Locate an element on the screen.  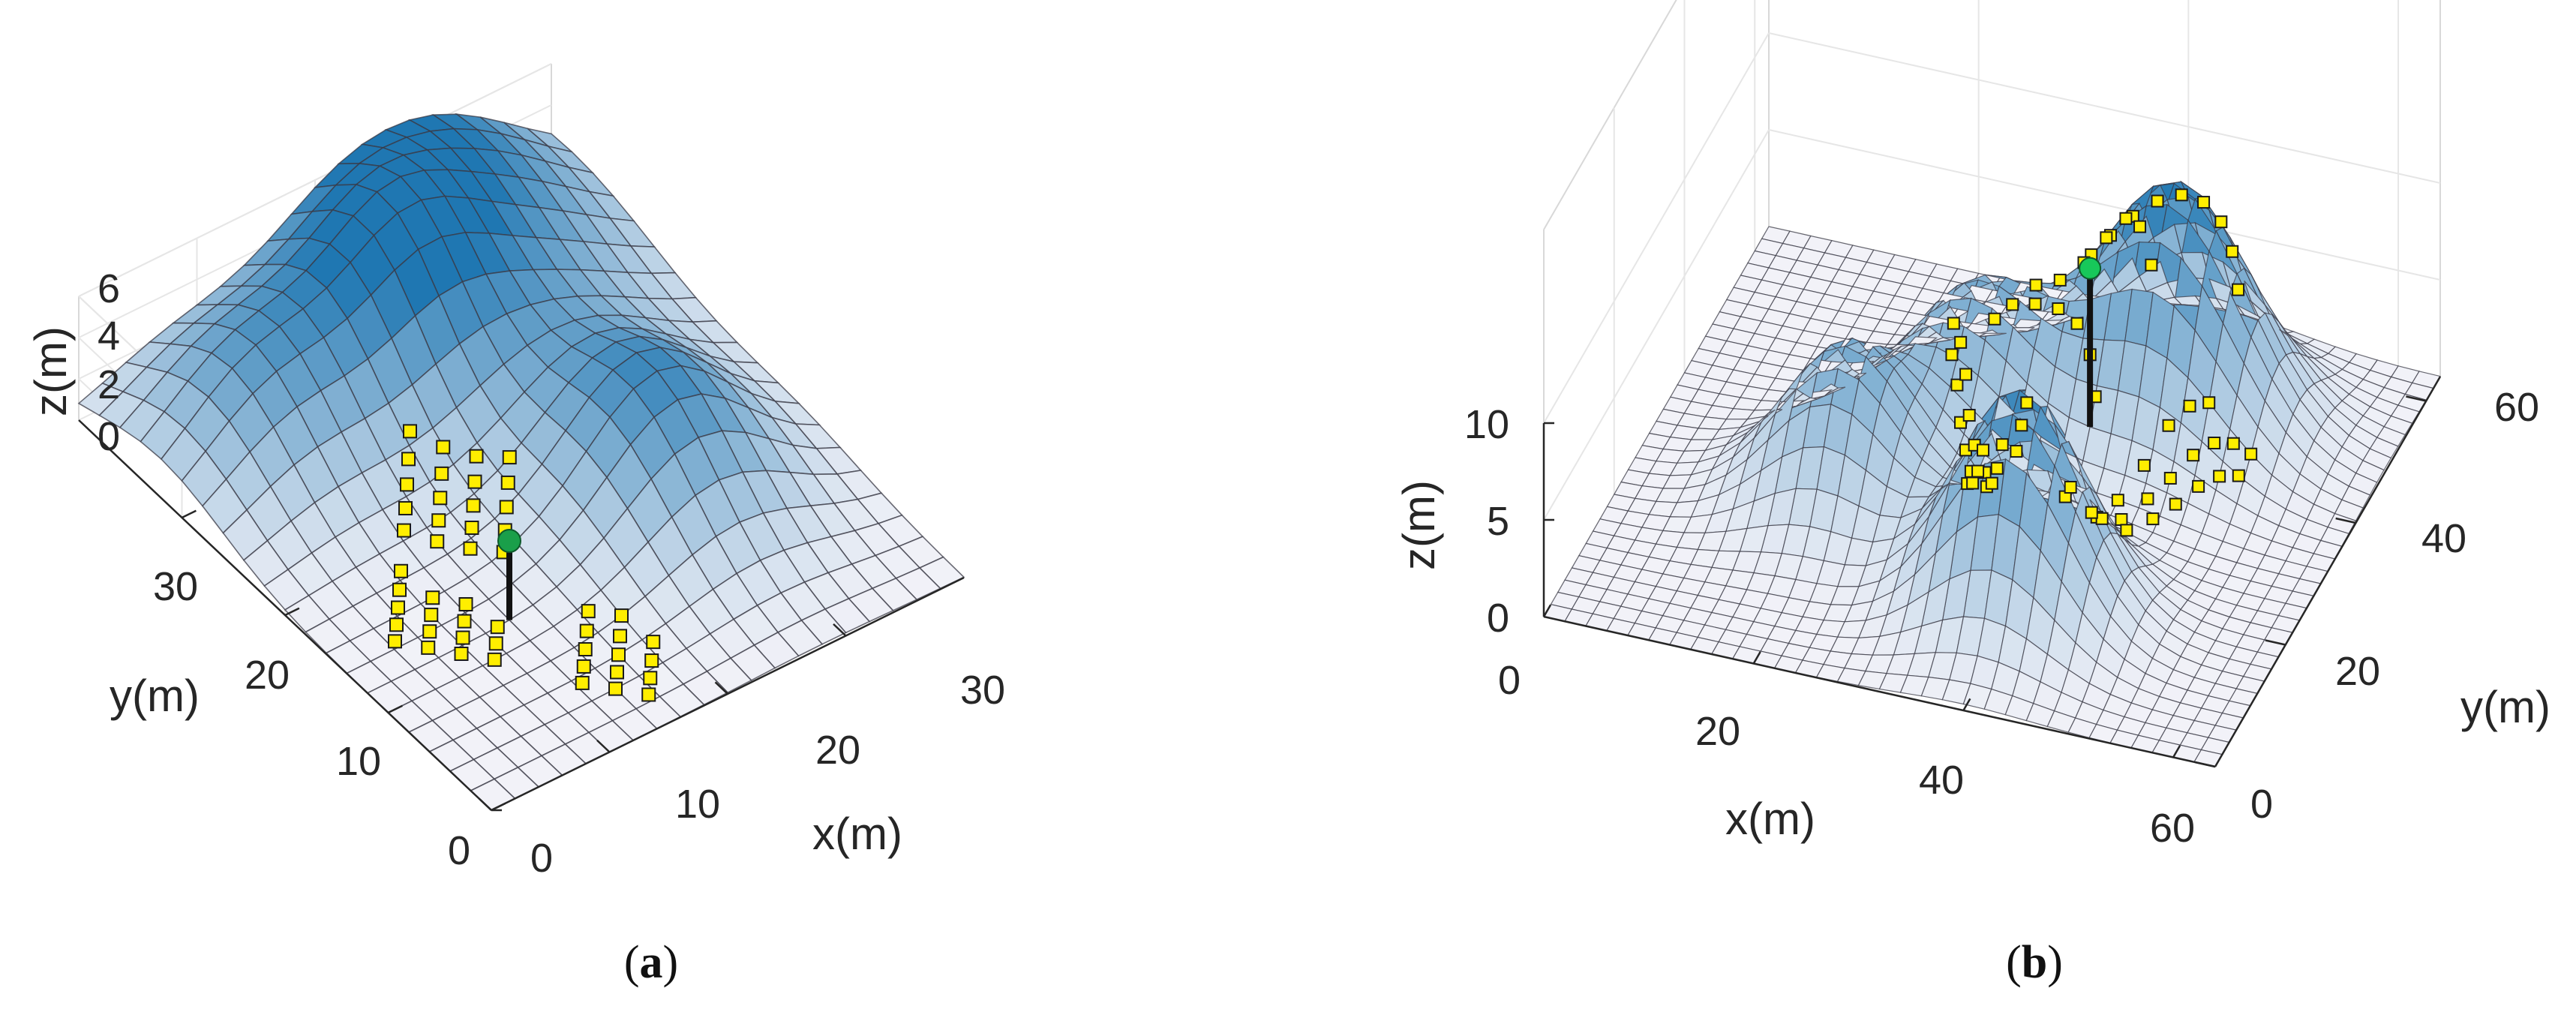
panel-a-x-tick-30: 30 is located at coordinates (982, 690).